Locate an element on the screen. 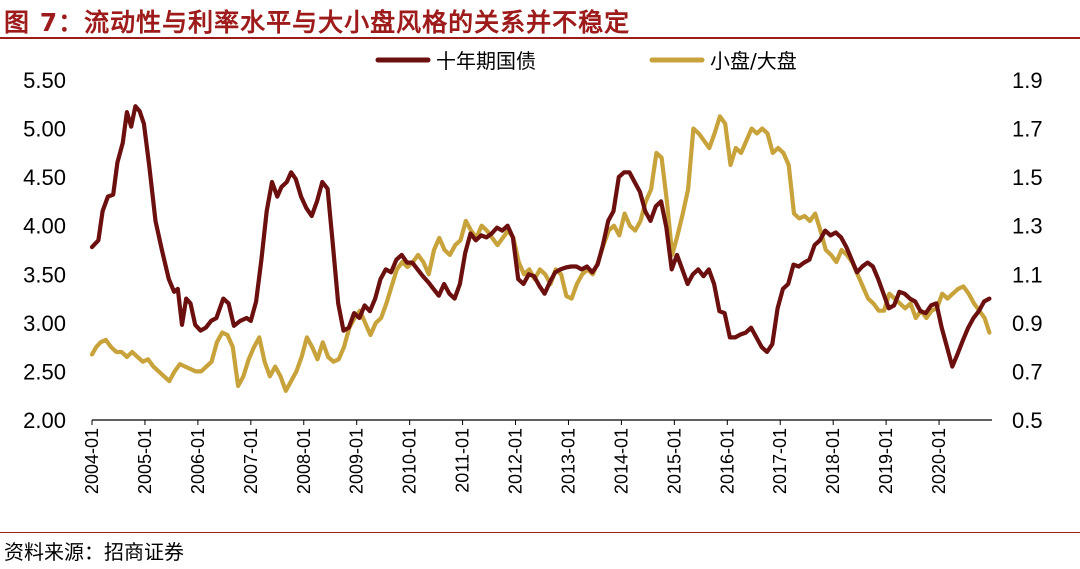 This screenshot has width=1080, height=569. x-tick-label: 2009-01 is located at coordinates (357, 461).